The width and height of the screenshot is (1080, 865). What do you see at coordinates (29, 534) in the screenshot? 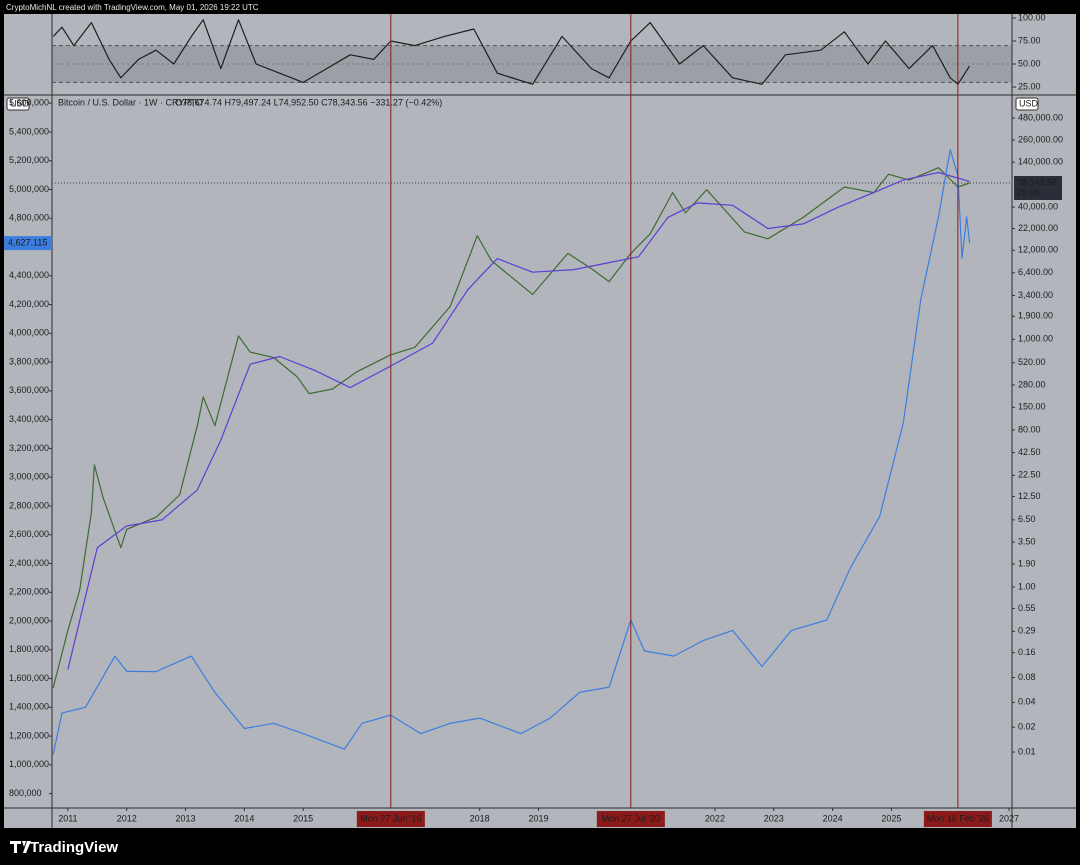
I see `y-tick-label: 2,600,000` at bounding box center [29, 534].